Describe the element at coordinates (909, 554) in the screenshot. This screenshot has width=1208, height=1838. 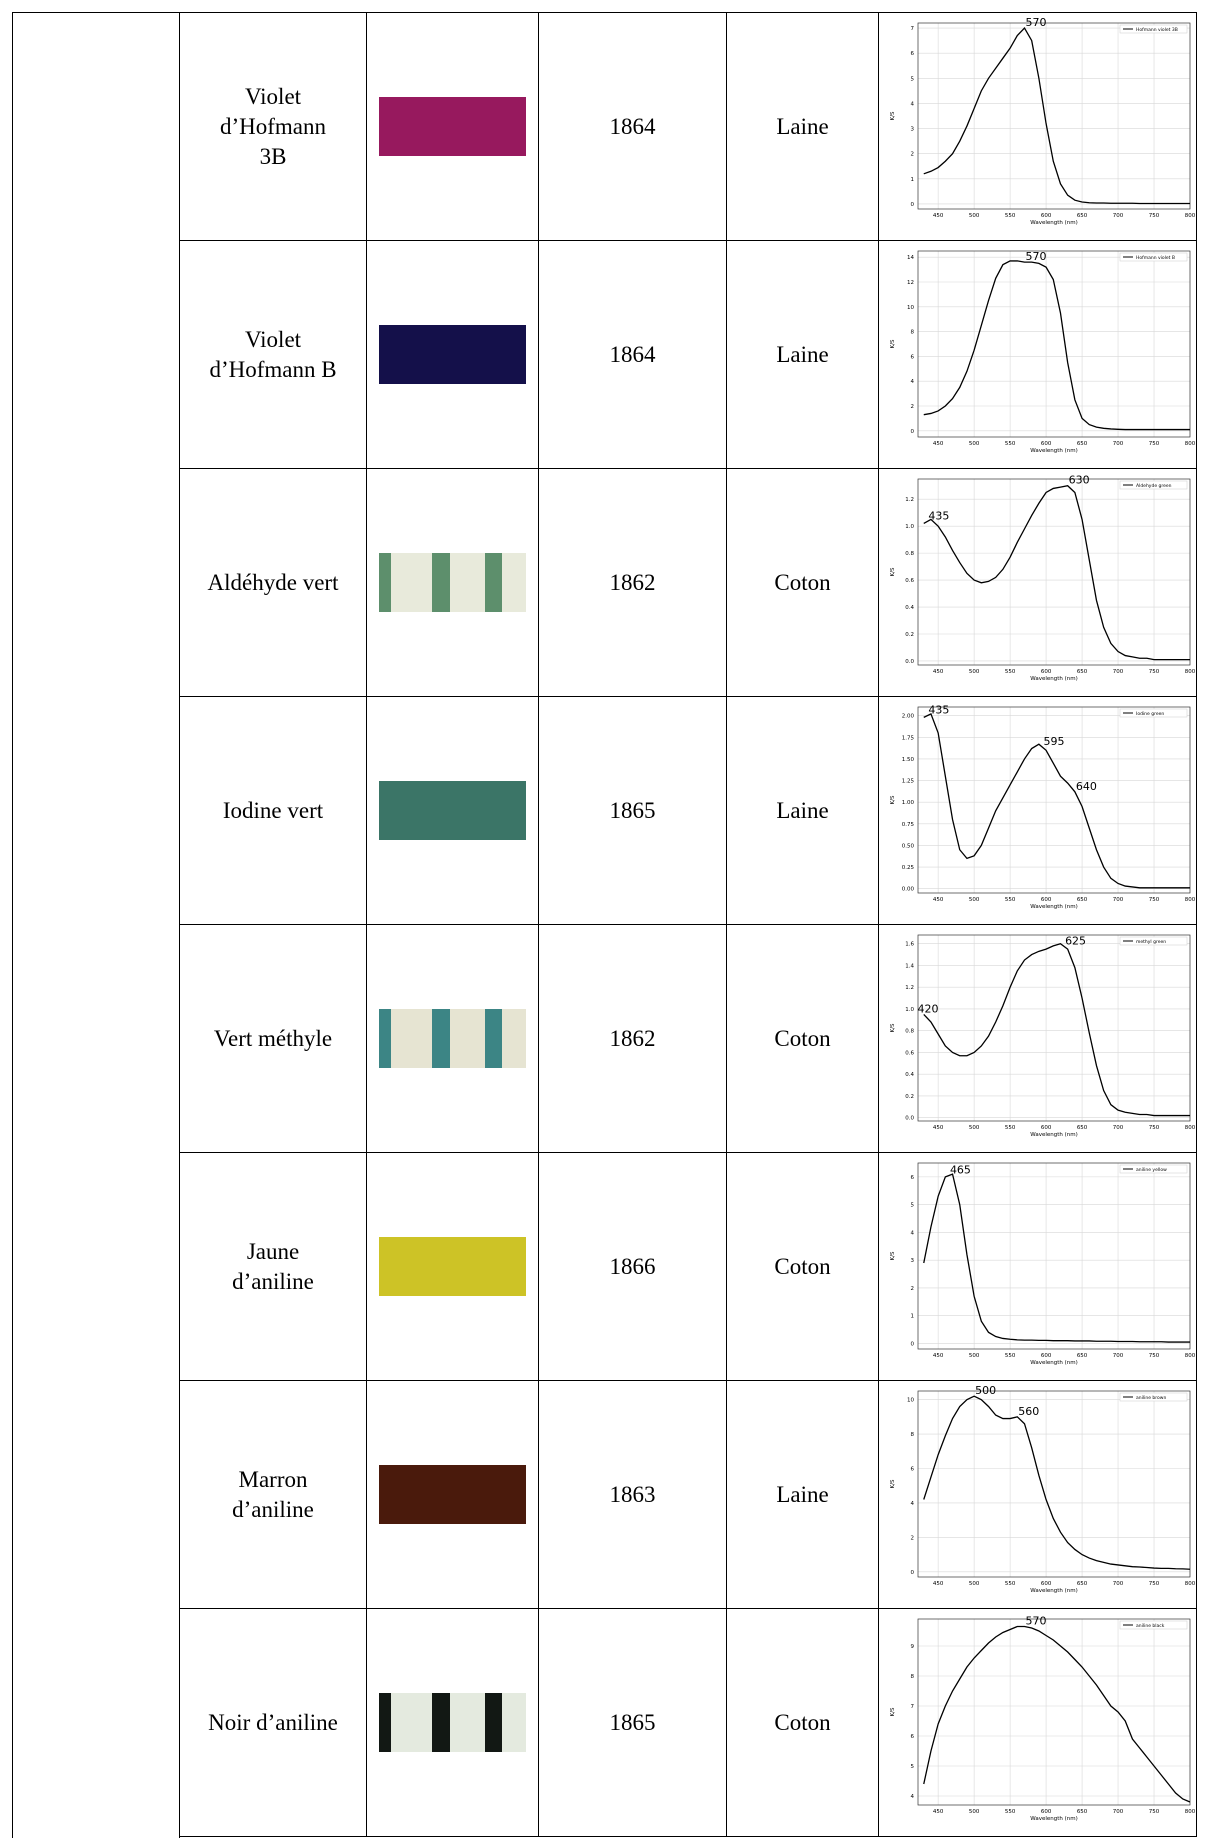
I see `y-tick-label: 0.8` at that location.